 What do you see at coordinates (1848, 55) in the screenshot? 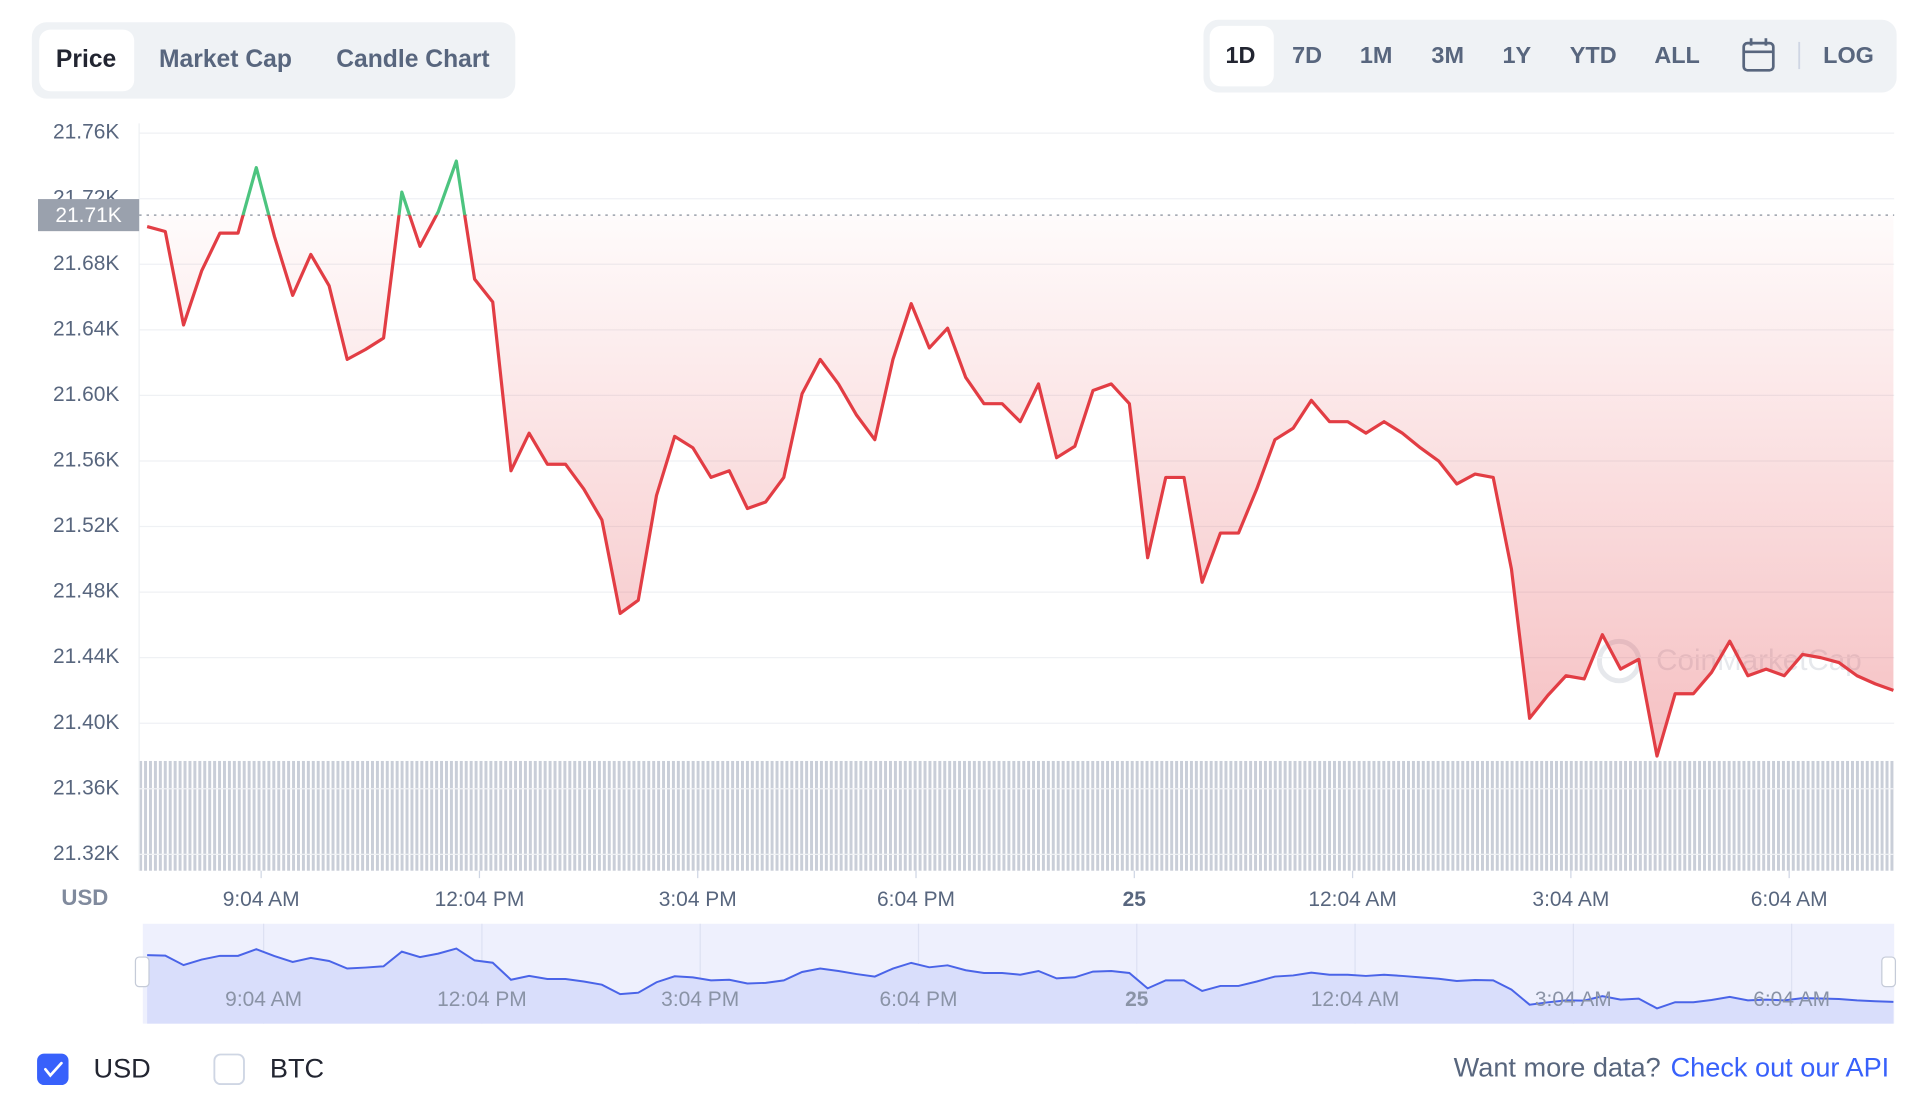
I see `log-button: LOG` at bounding box center [1848, 55].